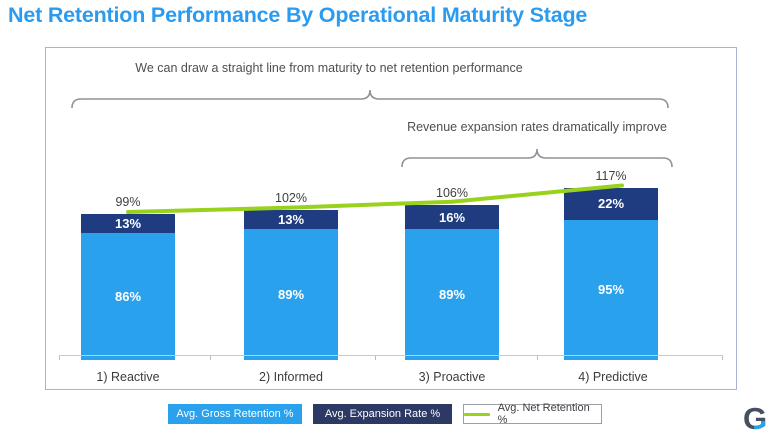  What do you see at coordinates (543, 414) in the screenshot?
I see `legend-net-retention-label: Avg. Net Retention %` at bounding box center [543, 414].